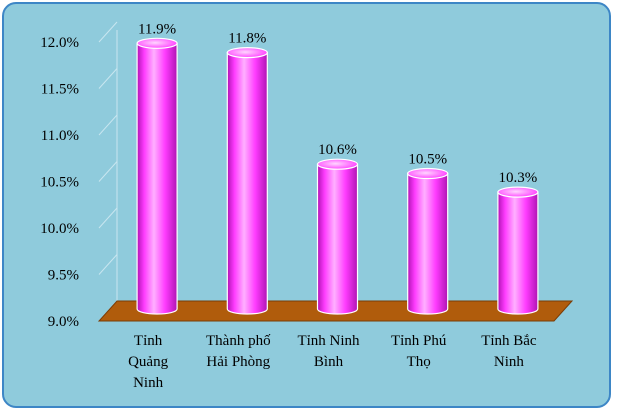 Image resolution: width=617 pixels, height=414 pixels. What do you see at coordinates (157, 29) in the screenshot?
I see `data-label: 11.9%` at bounding box center [157, 29].